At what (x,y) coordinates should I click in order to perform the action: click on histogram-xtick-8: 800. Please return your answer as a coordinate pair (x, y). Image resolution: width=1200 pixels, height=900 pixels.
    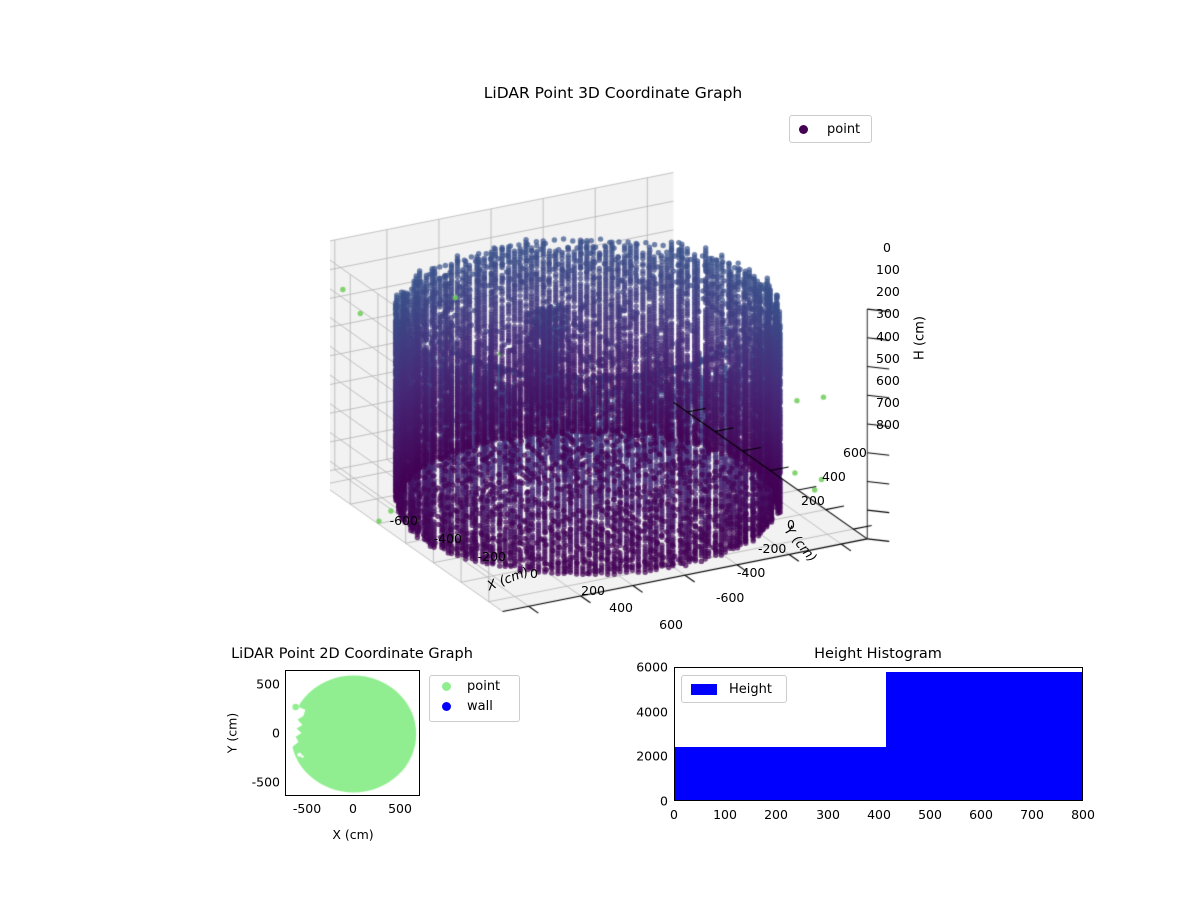
    Looking at the image, I should click on (1083, 814).